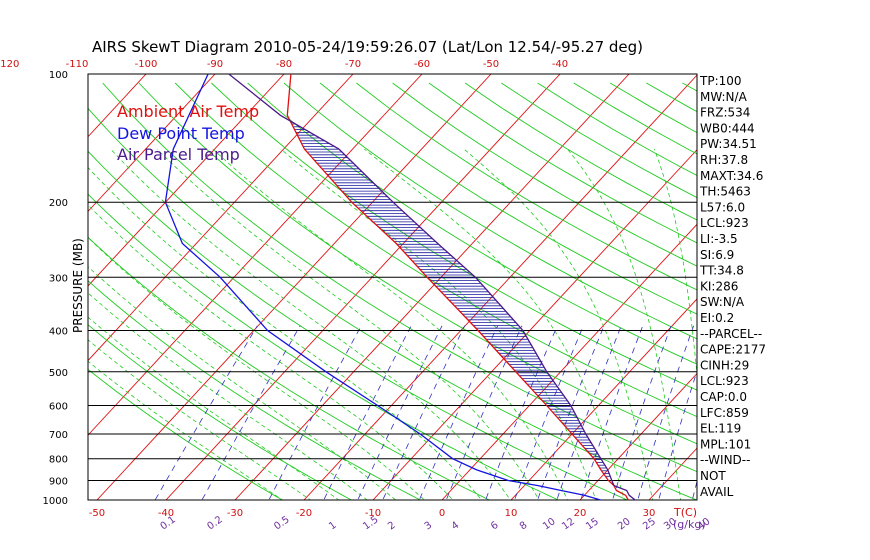  What do you see at coordinates (55, 501) in the screenshot?
I see `pressure-tick-label: 1000` at bounding box center [55, 501].